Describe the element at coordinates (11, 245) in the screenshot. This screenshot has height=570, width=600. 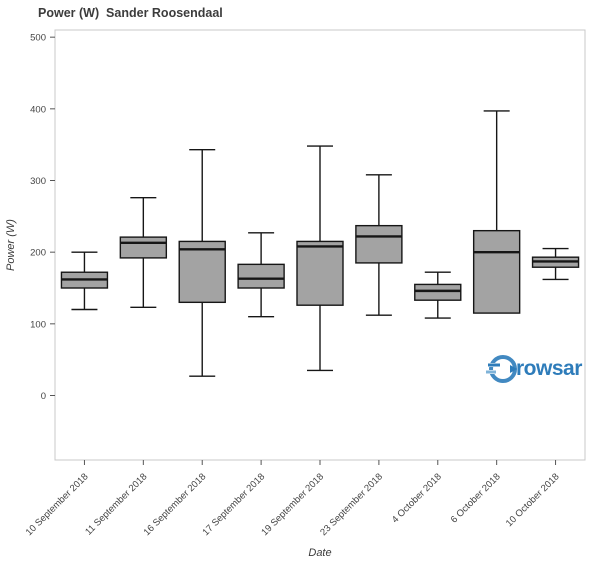
I see `y-axis-title: Power (W)` at that location.